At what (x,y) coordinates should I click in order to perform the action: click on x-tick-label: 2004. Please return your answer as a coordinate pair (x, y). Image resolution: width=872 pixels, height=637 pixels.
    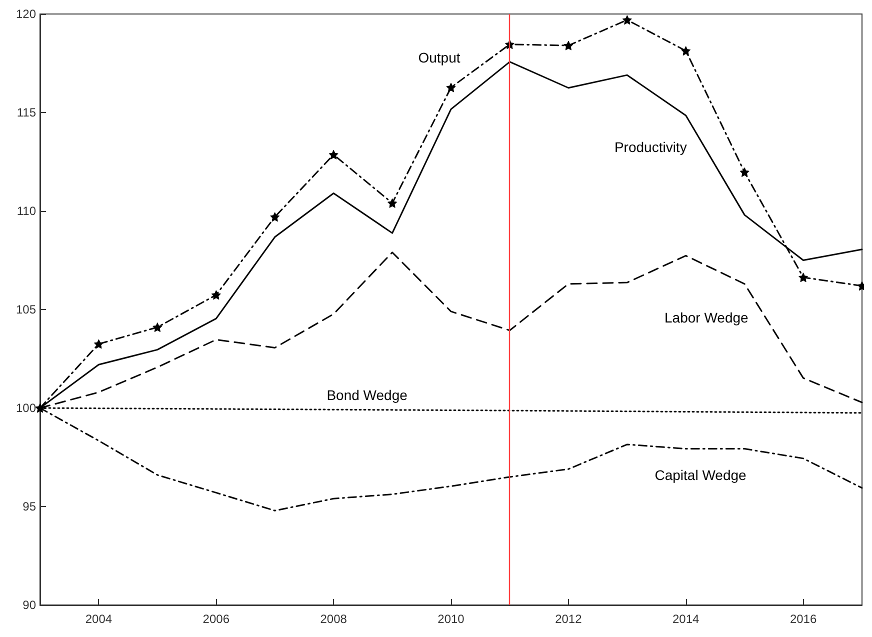
    Looking at the image, I should click on (98, 619).